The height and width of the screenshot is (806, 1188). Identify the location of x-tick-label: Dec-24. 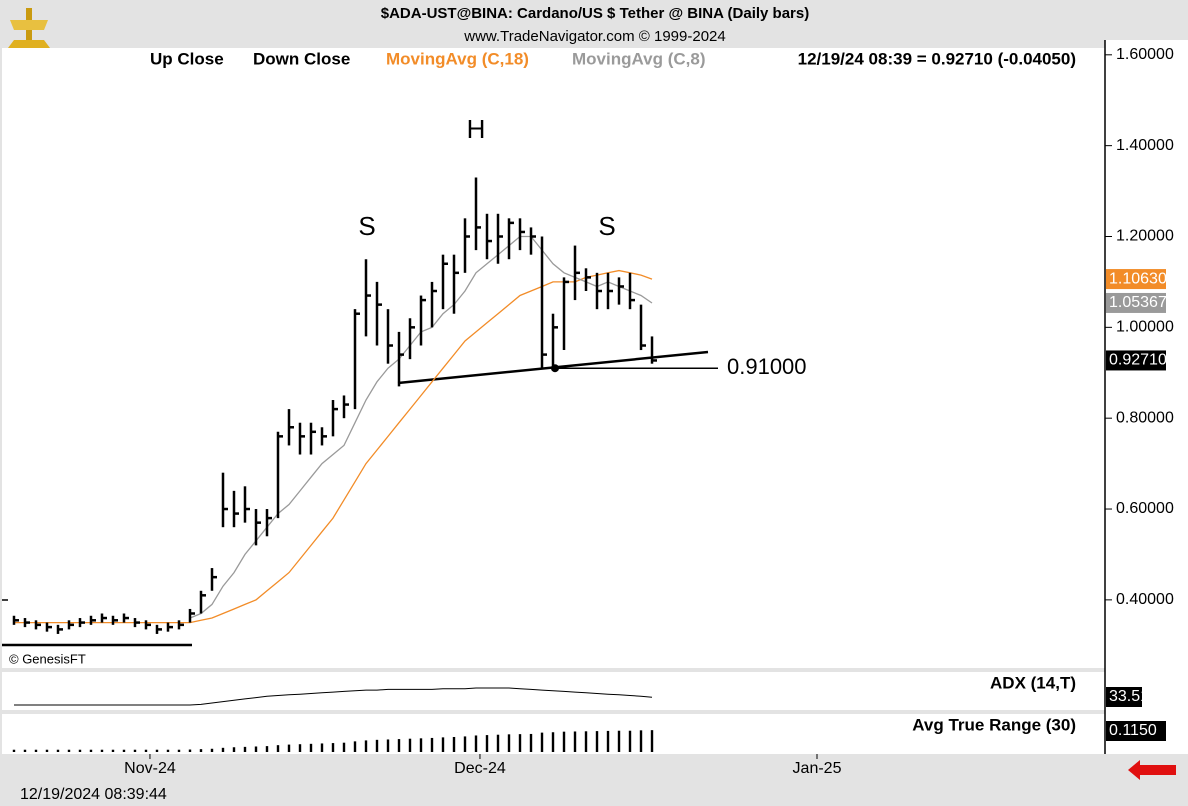
(480, 768).